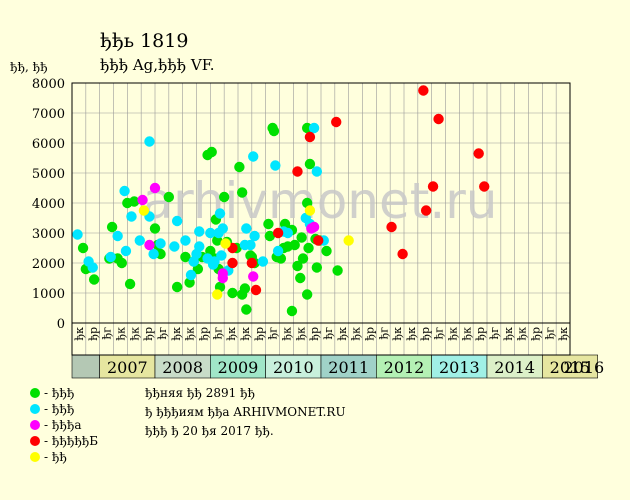  What do you see at coordinates (570, 367) in the screenshot?
I see `year-label: 2015` at bounding box center [570, 367].